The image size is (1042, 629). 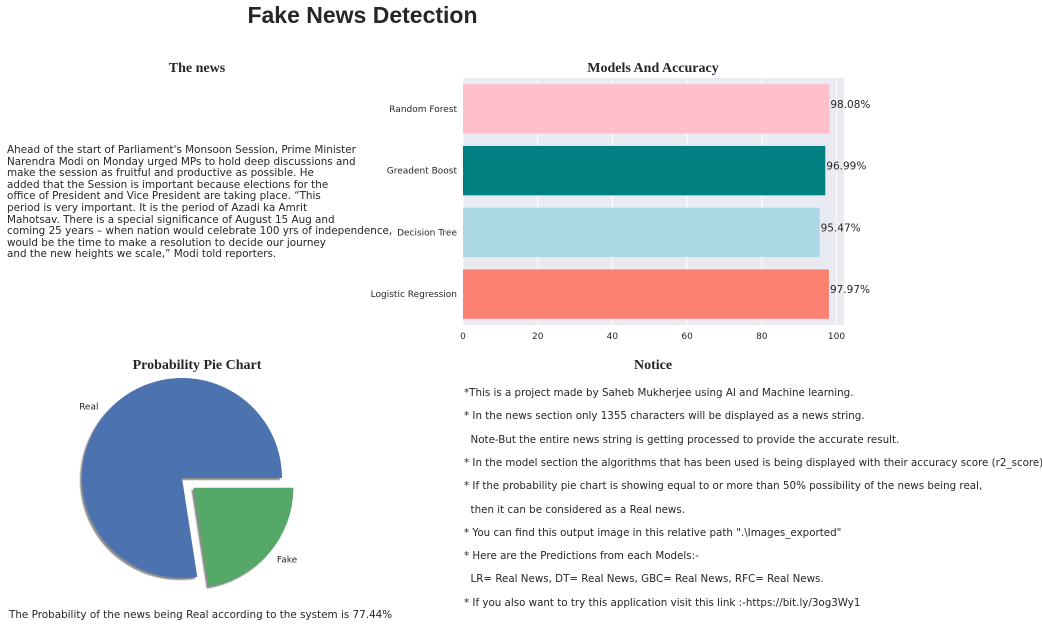 I want to click on pie-slices, so click(x=188, y=482).